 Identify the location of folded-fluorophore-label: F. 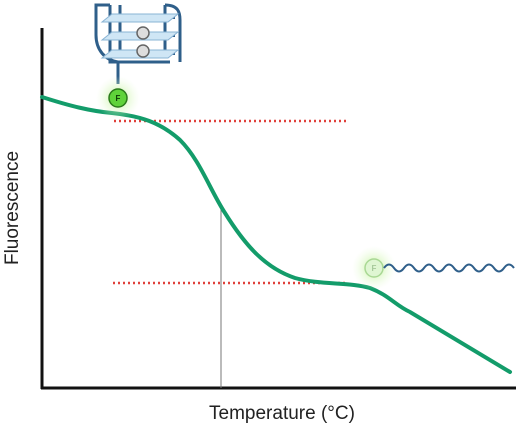
(118, 98).